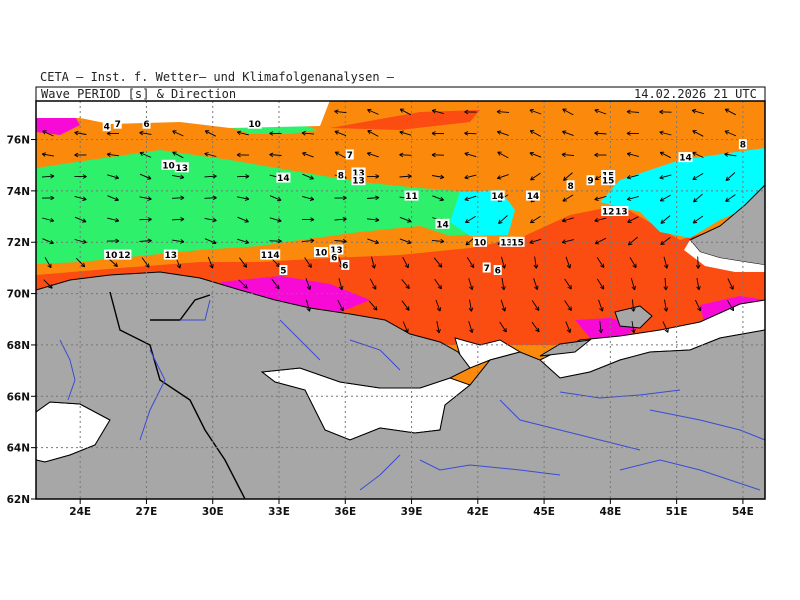 This screenshot has width=800, height=600. Describe the element at coordinates (570, 187) in the screenshot. I see `period-label: 8` at that location.